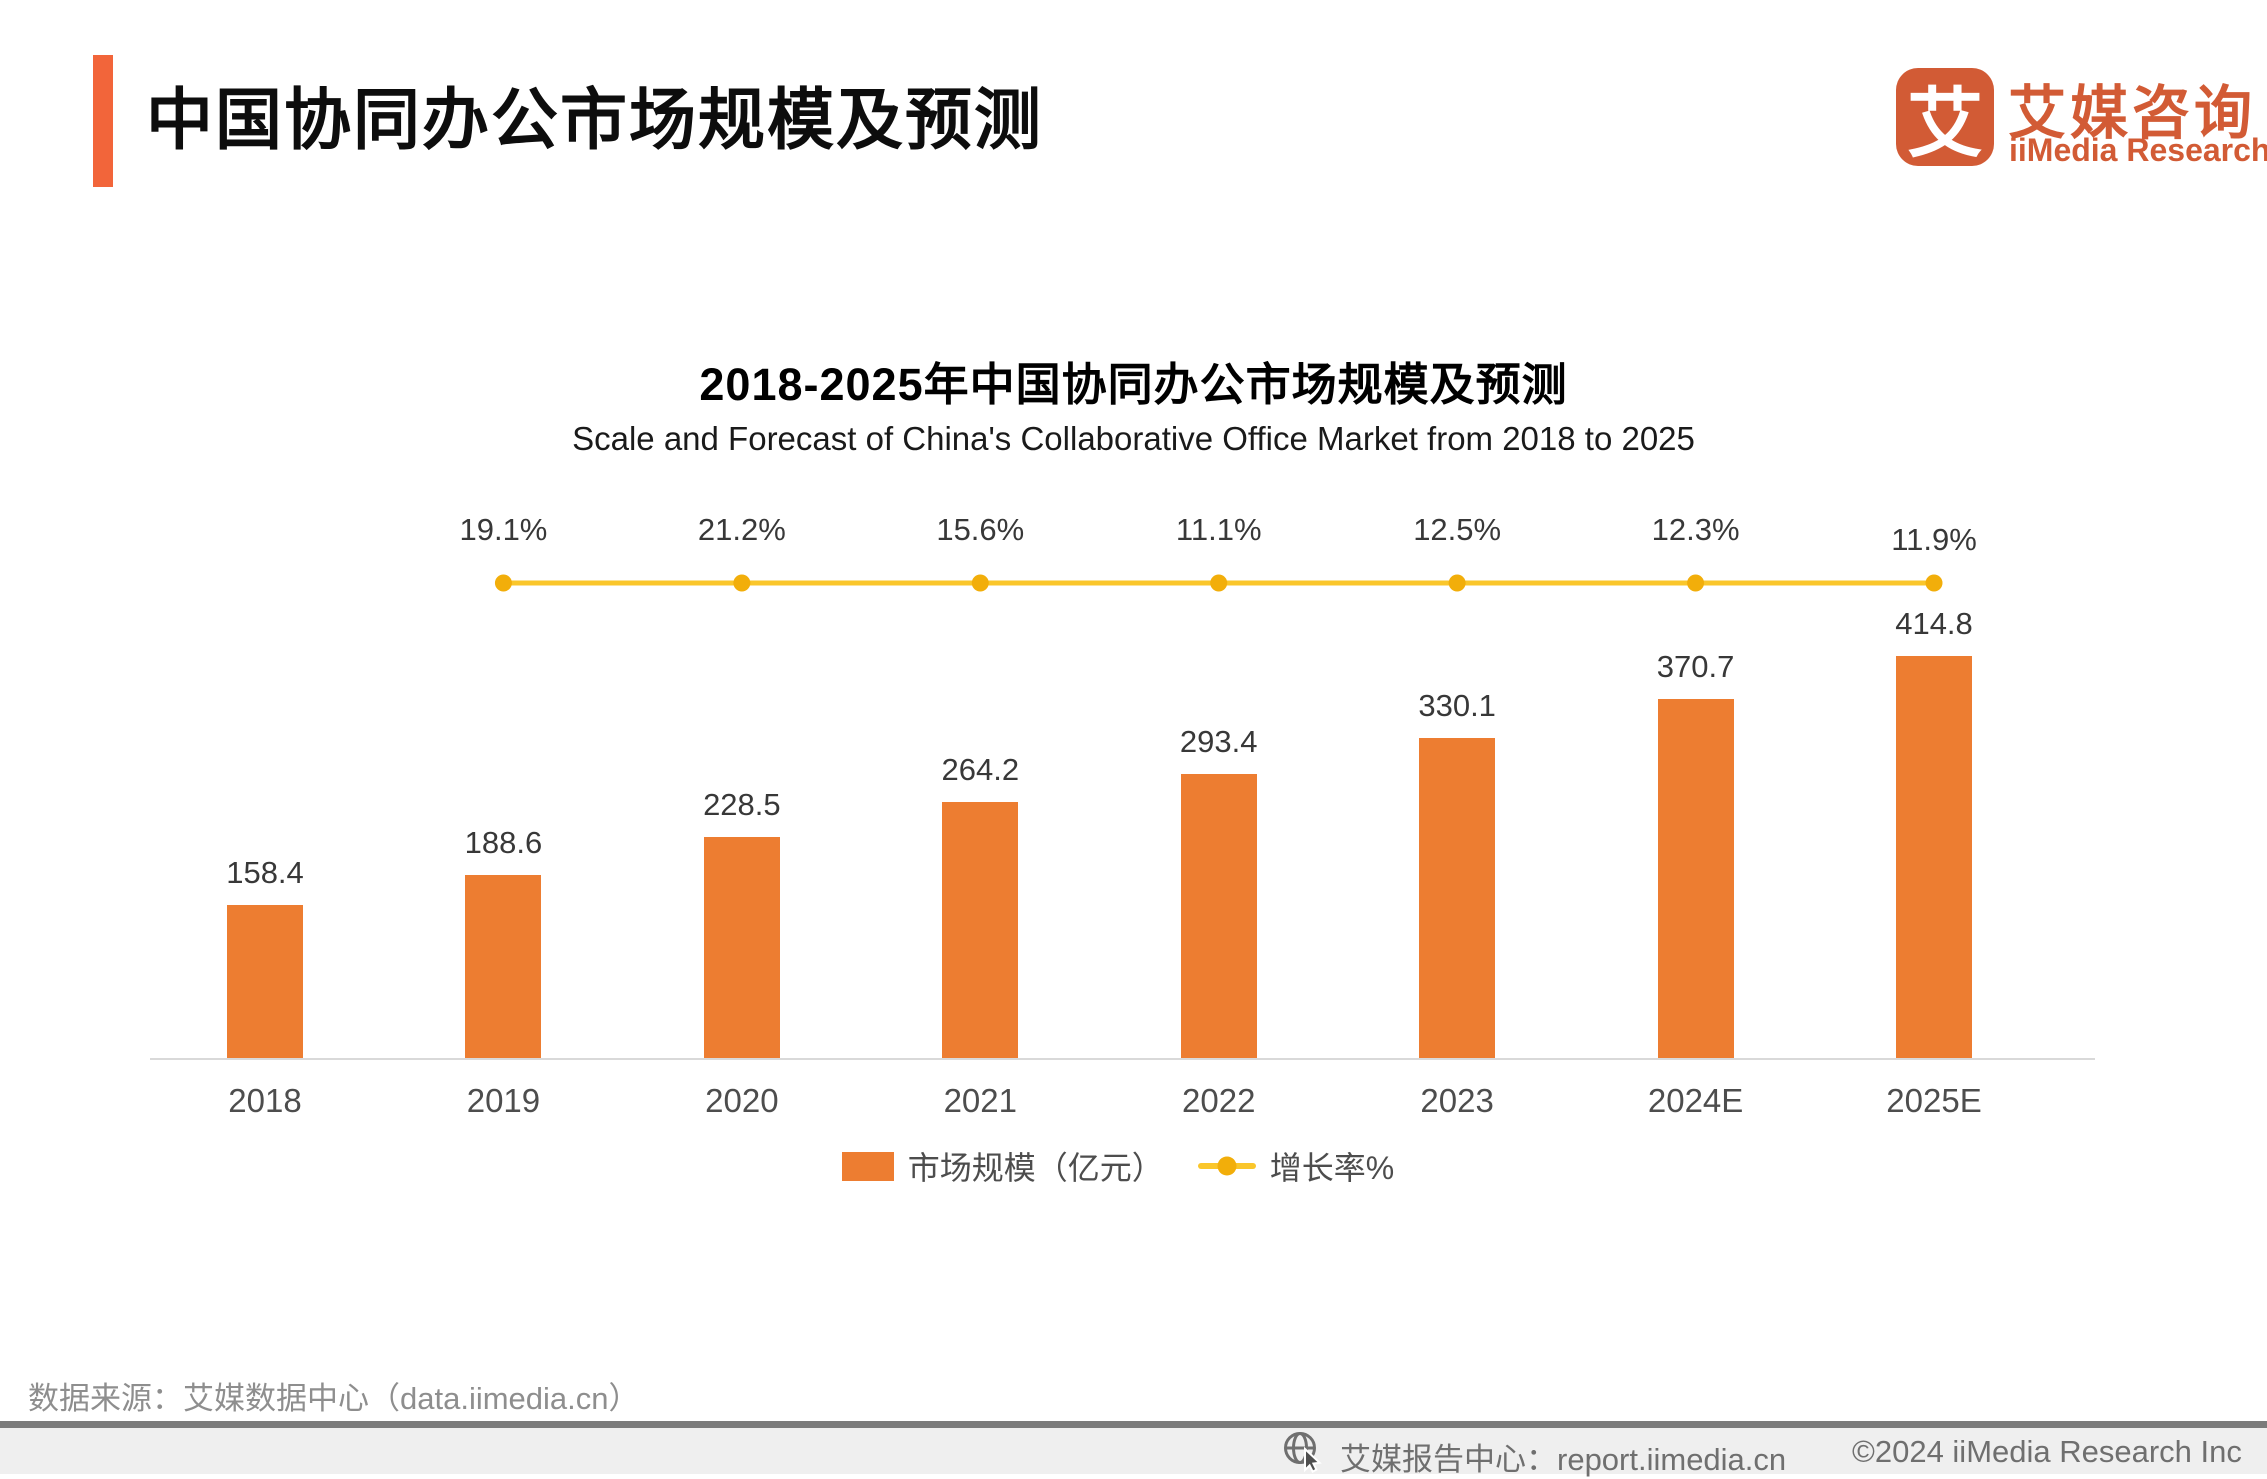 The image size is (2267, 1479). What do you see at coordinates (2047, 1451) in the screenshot?
I see `footer-copyright: ©2024 iiMedia Research Inc` at bounding box center [2047, 1451].